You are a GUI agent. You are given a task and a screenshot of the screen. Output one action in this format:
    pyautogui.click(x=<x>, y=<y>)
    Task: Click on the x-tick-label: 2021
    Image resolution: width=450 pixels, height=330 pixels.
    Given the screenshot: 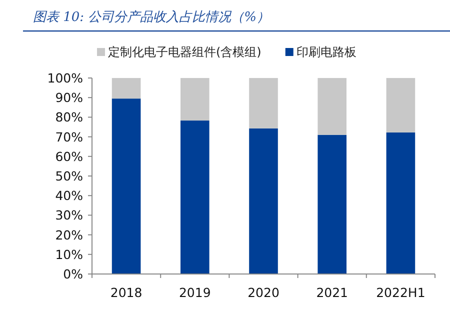 What is the action you would take?
    pyautogui.click(x=332, y=292)
    